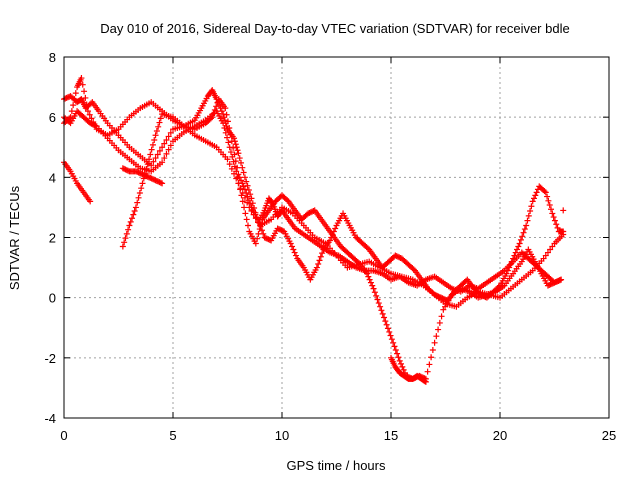  What do you see at coordinates (50, 418) in the screenshot?
I see `y-tick-label: -4` at bounding box center [50, 418].